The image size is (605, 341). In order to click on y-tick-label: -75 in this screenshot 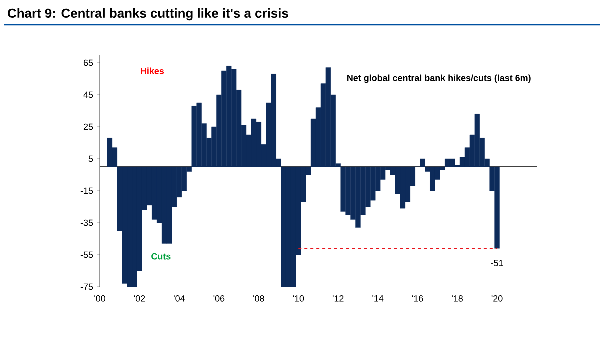, I will do `click(87, 287)`.